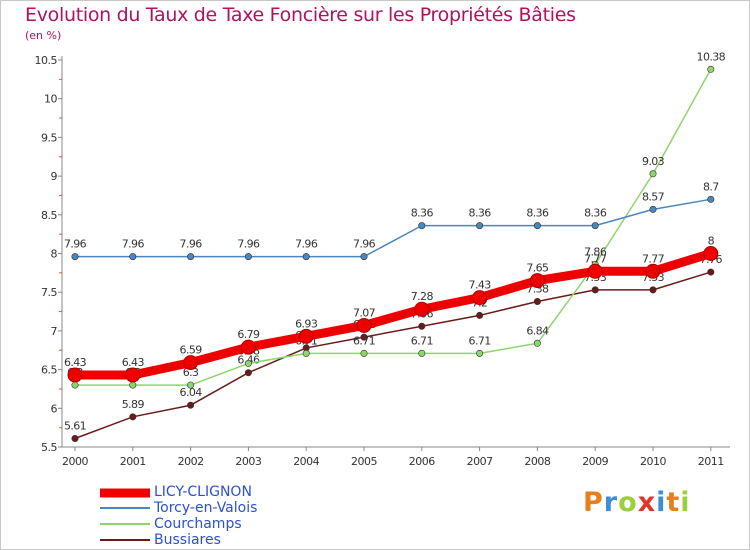 This screenshot has height=550, width=750. What do you see at coordinates (653, 196) in the screenshot?
I see `data-label-torcy-en-valois: 8.57` at bounding box center [653, 196].